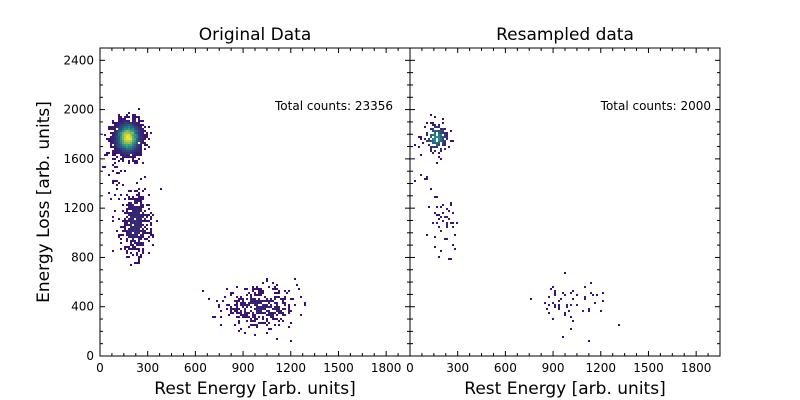  I want to click on x-axis-label-resampled: Rest Energy [arb. units], so click(564, 389).